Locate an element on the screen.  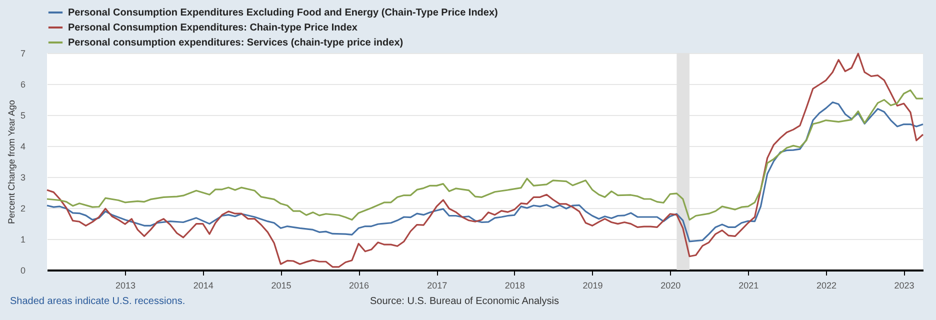
x-tick-label: 2021 is located at coordinates (748, 285).